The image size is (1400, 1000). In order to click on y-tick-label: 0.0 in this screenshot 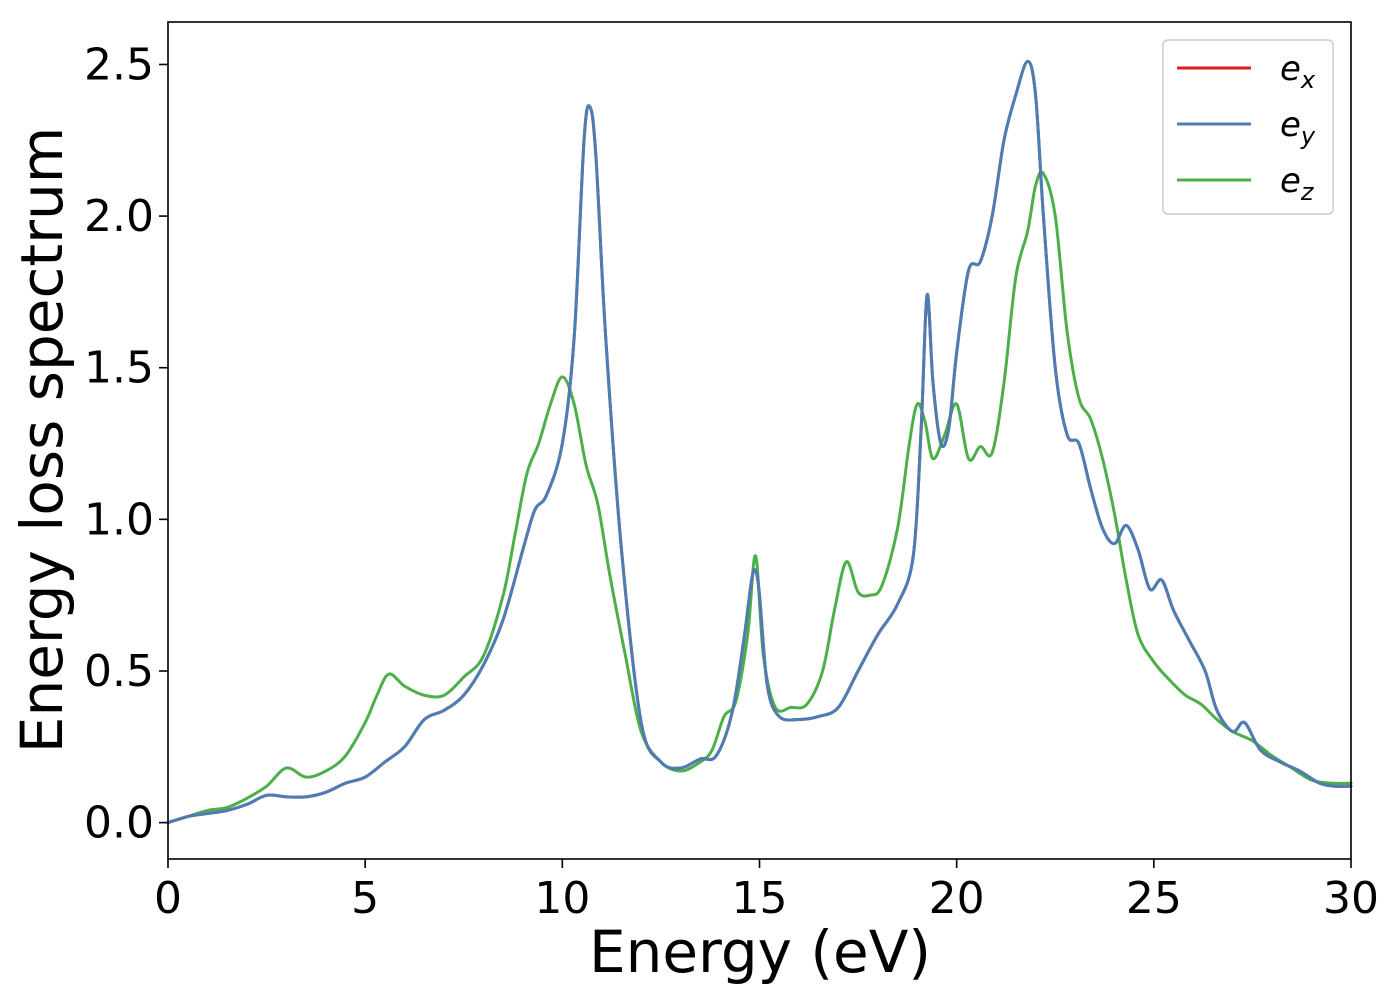, I will do `click(119, 823)`.